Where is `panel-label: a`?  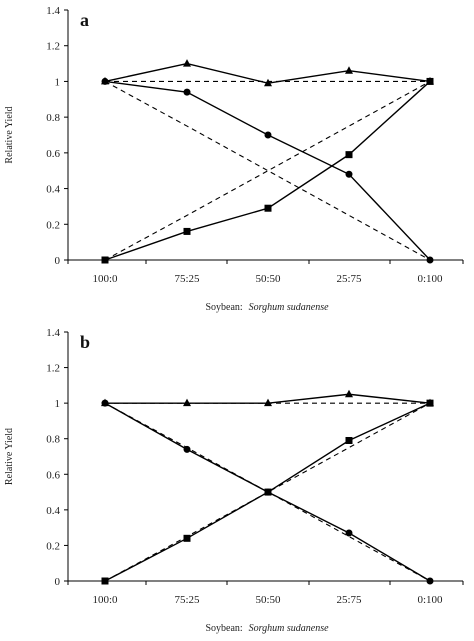 panel-label: a is located at coordinates (84, 20).